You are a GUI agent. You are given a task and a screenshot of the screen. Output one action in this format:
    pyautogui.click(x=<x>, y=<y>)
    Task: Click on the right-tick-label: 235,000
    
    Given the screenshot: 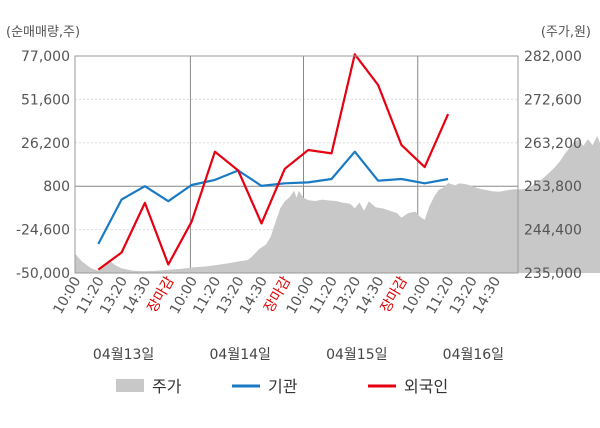 What is the action you would take?
    pyautogui.click(x=553, y=274)
    